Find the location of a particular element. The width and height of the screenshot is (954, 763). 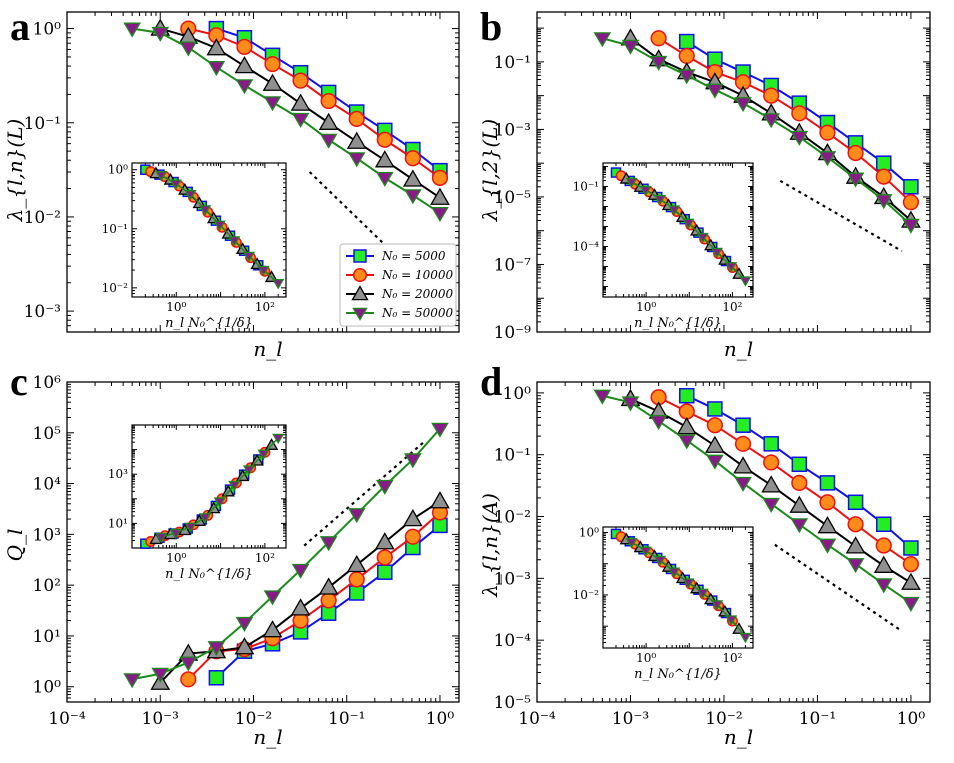

x-tick-label: 10⁻³ is located at coordinates (630, 719).